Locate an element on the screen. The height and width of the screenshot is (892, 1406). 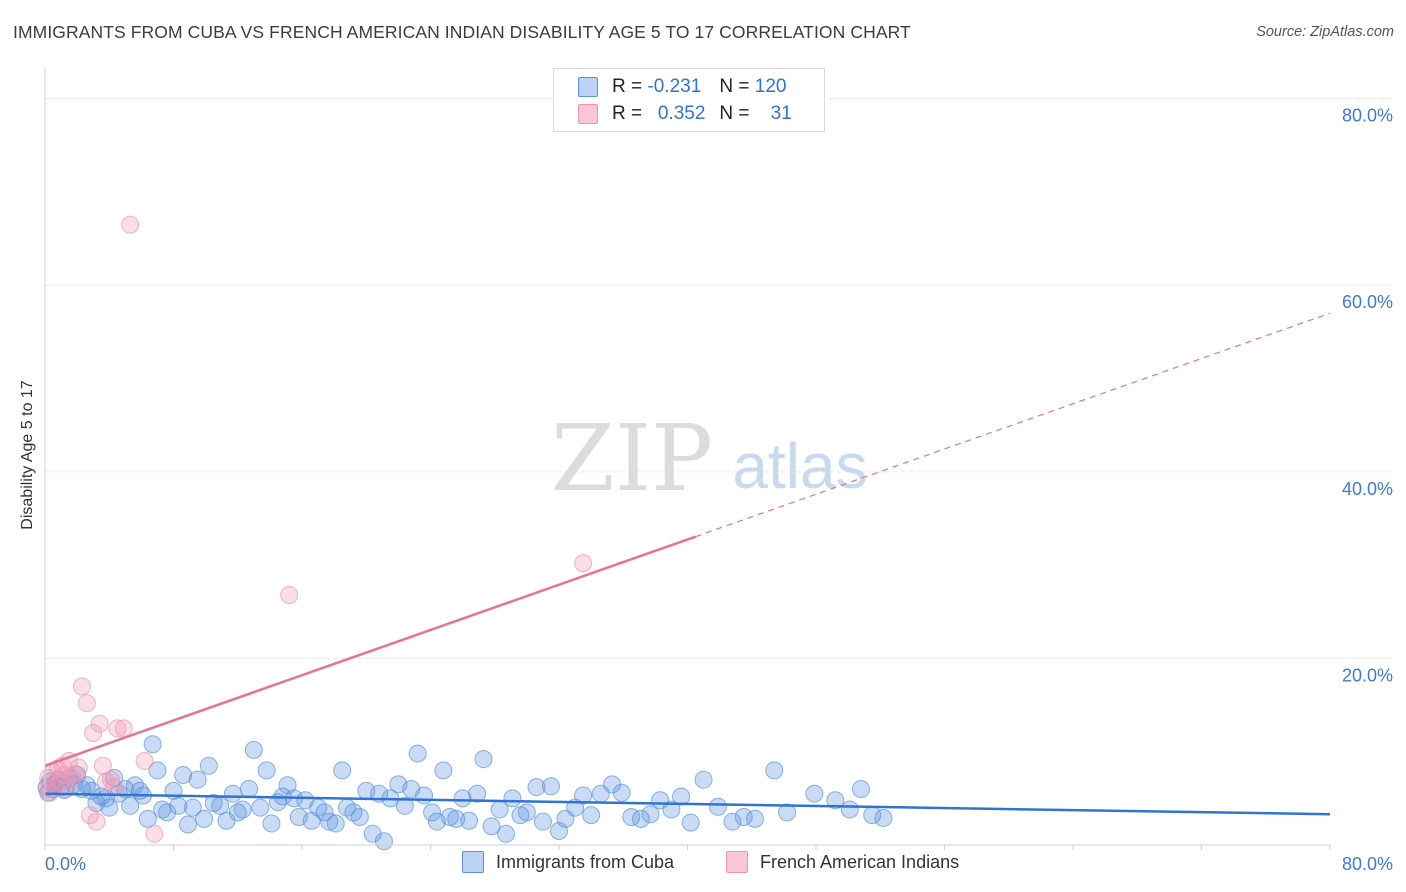
legend-r-french: 0.352 is located at coordinates (681, 113).